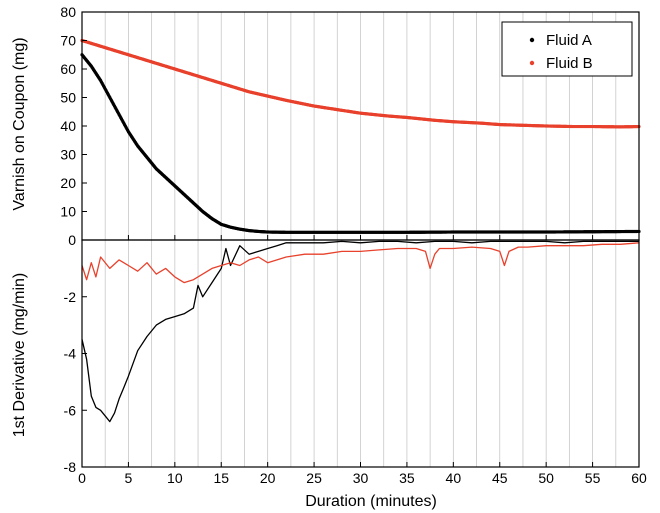 This screenshot has width=660, height=513. I want to click on x-tick-label: 20, so click(268, 478).